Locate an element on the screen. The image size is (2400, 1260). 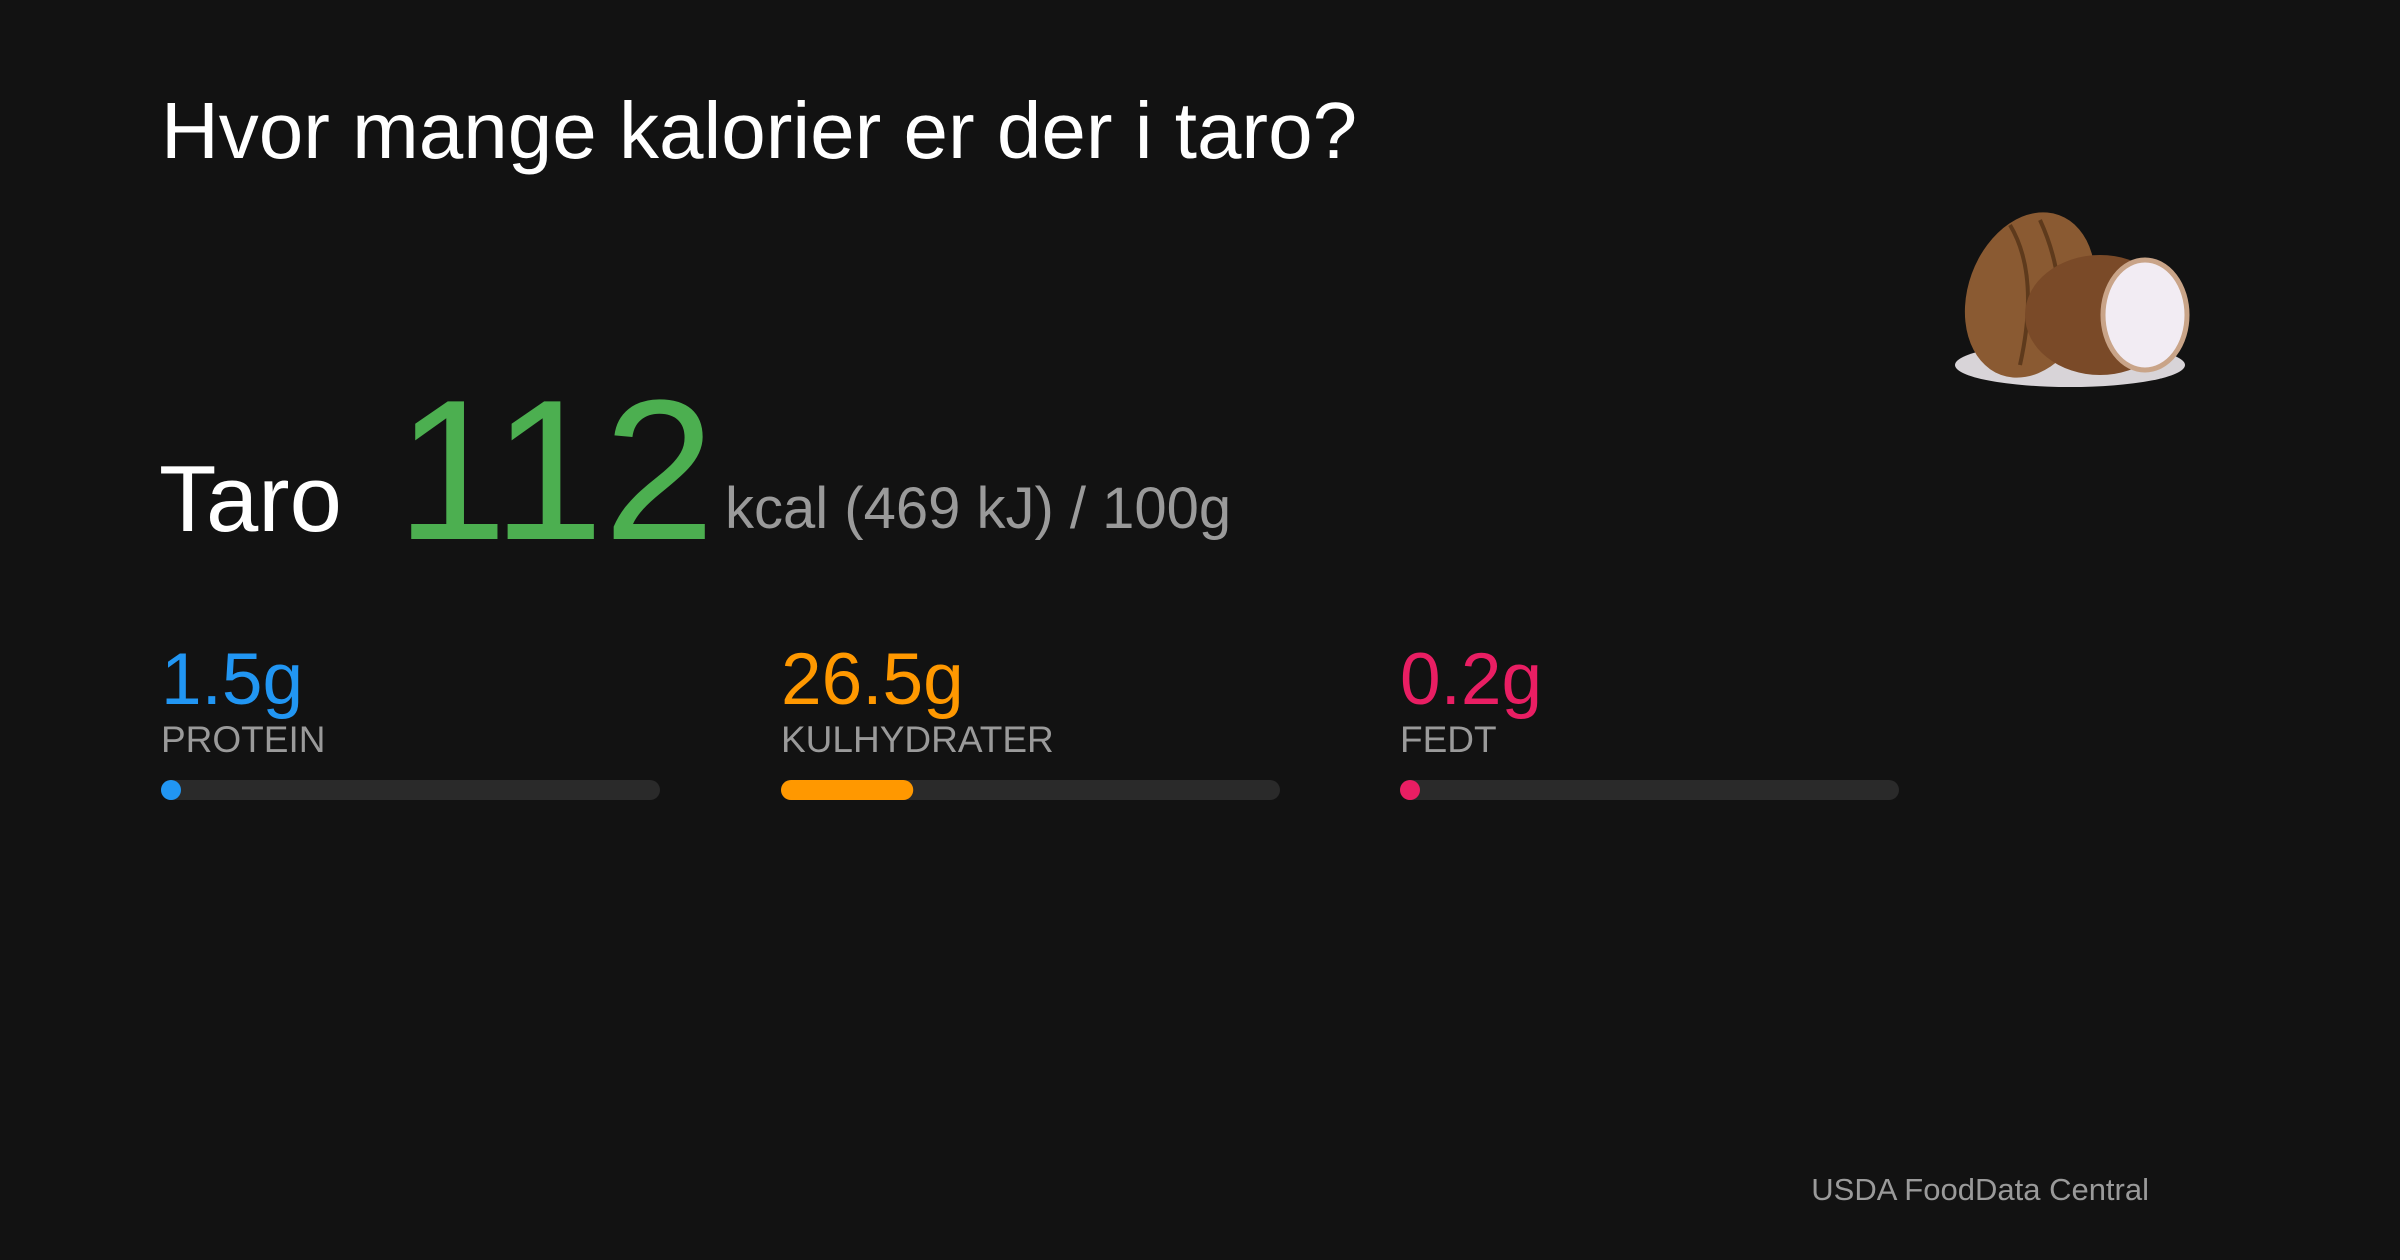
macro-value: 0.2g is located at coordinates (1471, 679).